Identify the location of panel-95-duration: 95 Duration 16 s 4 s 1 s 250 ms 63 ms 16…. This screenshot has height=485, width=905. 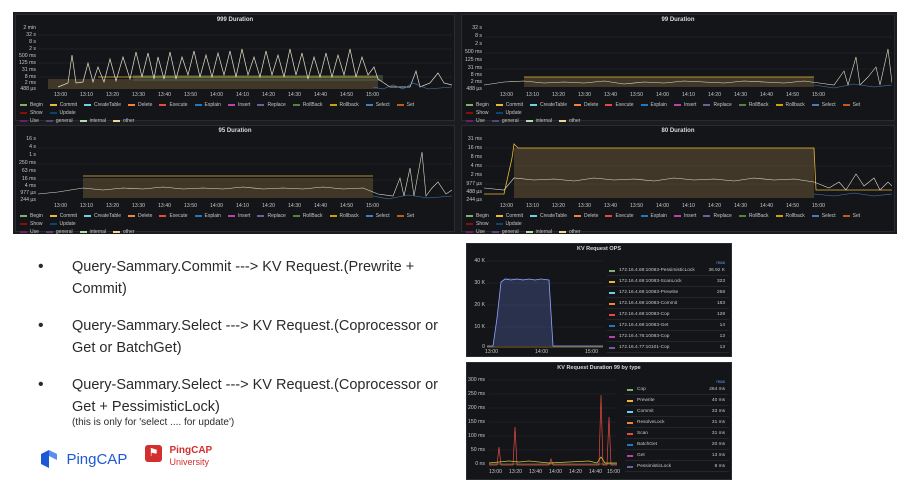
(235, 180).